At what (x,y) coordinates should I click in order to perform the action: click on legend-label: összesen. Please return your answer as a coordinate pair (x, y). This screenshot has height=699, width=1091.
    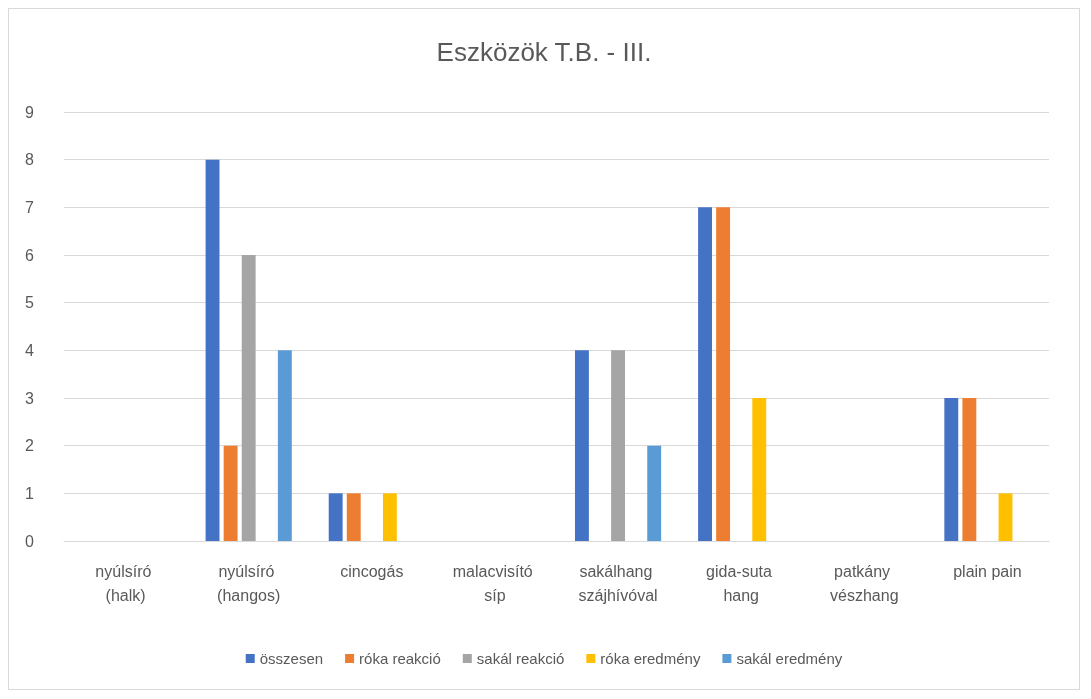
    Looking at the image, I should click on (291, 658).